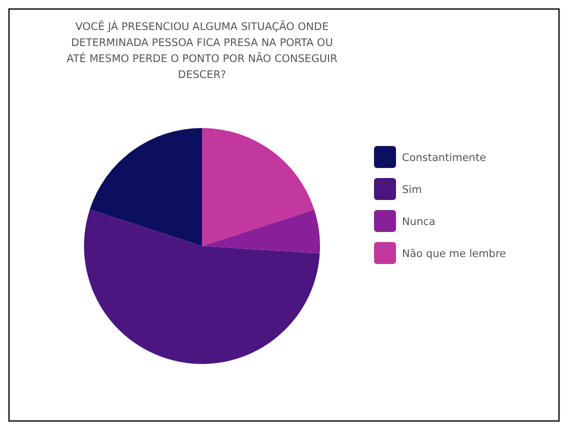 The image size is (570, 432). I want to click on legend-label: Constantimente, so click(444, 158).